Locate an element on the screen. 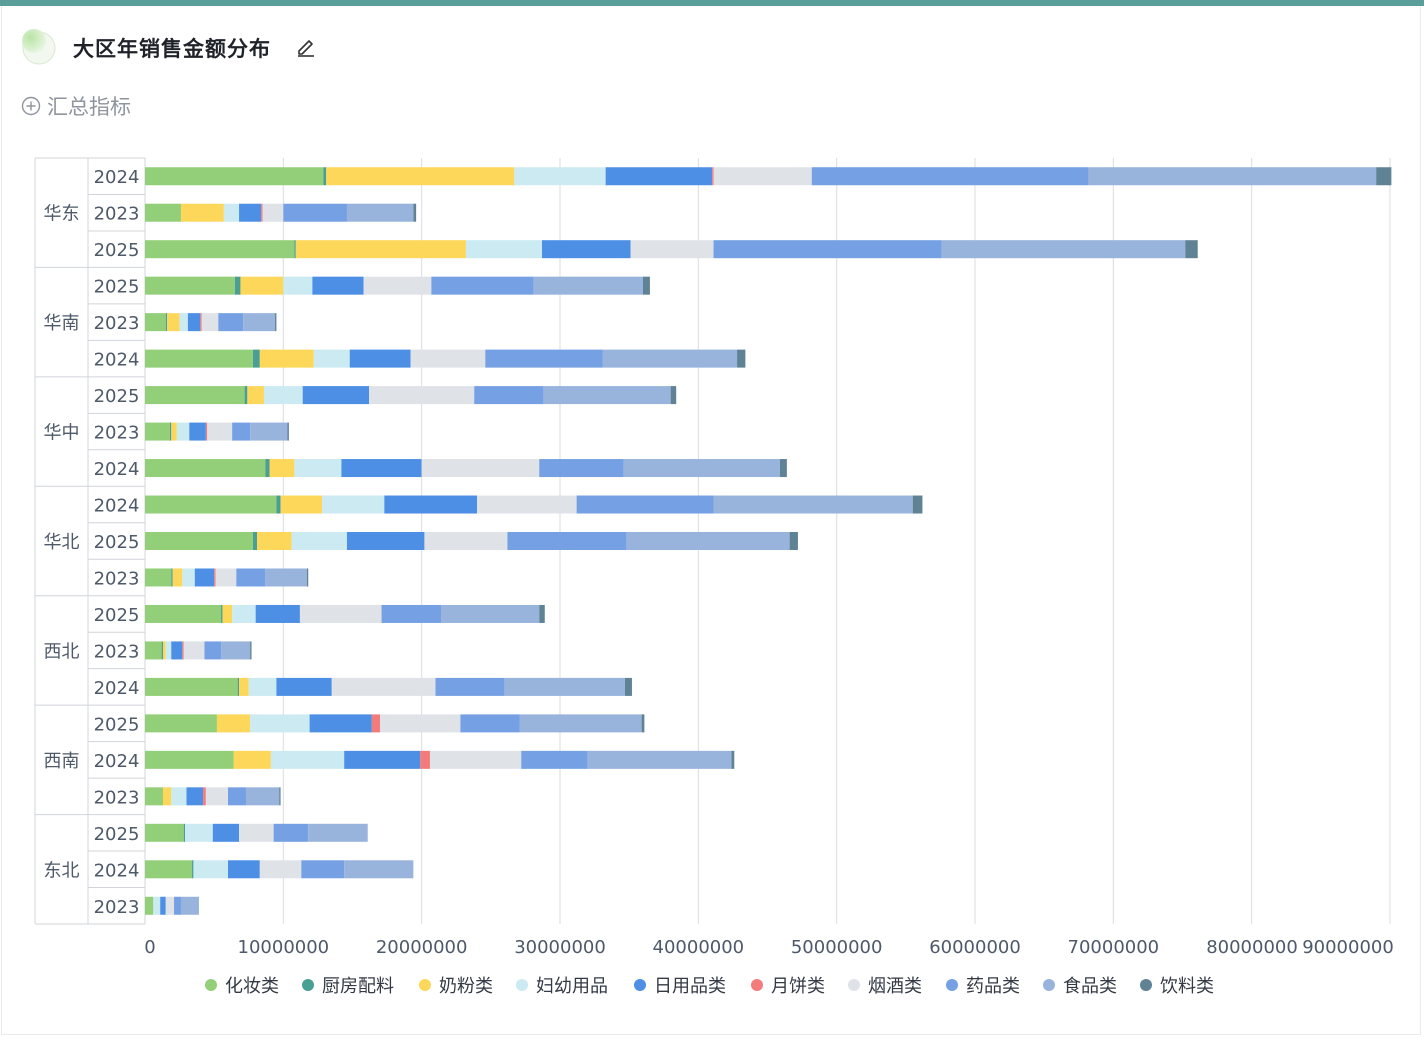  legend-label: 烟酒类 is located at coordinates (895, 986).